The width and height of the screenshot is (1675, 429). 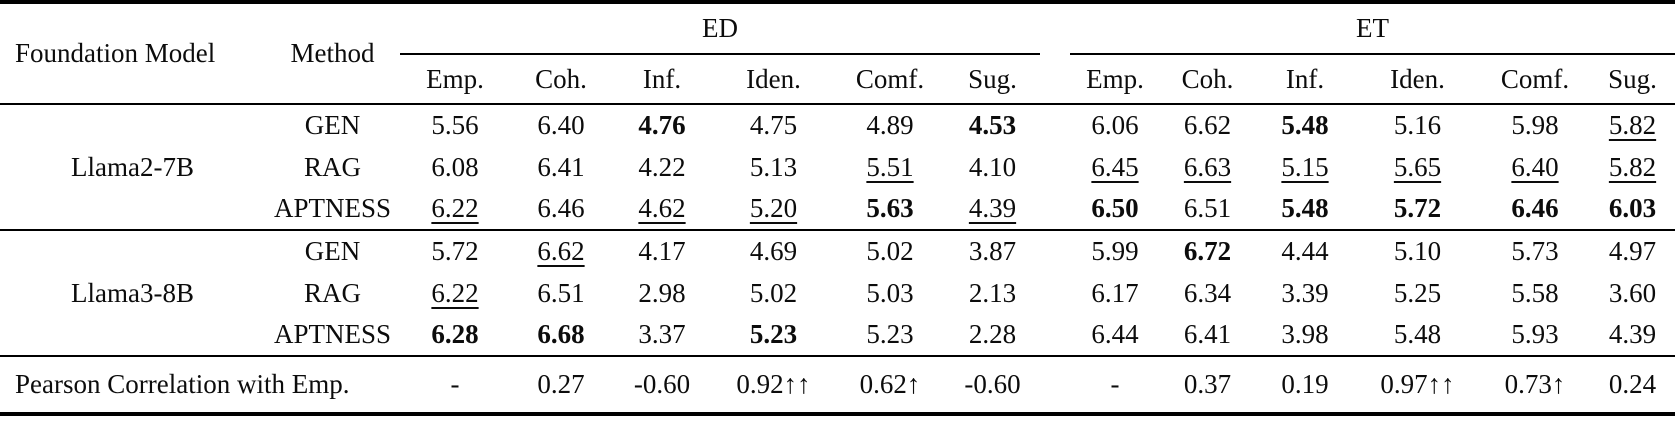 I want to click on score-value: 4.97, so click(x=1632, y=251).